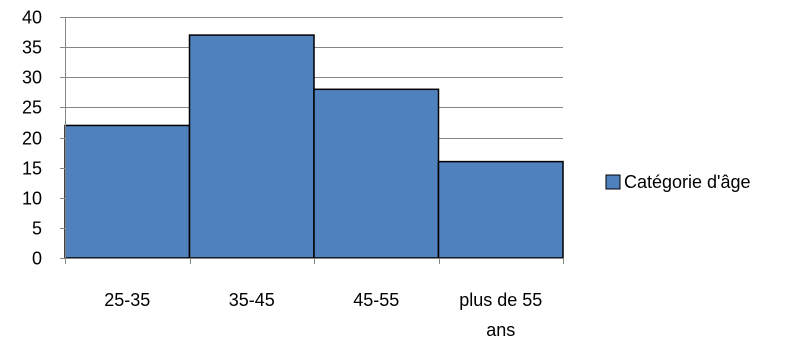 The height and width of the screenshot is (344, 796). Describe the element at coordinates (32, 169) in the screenshot. I see `y-tick-label: 15` at that location.